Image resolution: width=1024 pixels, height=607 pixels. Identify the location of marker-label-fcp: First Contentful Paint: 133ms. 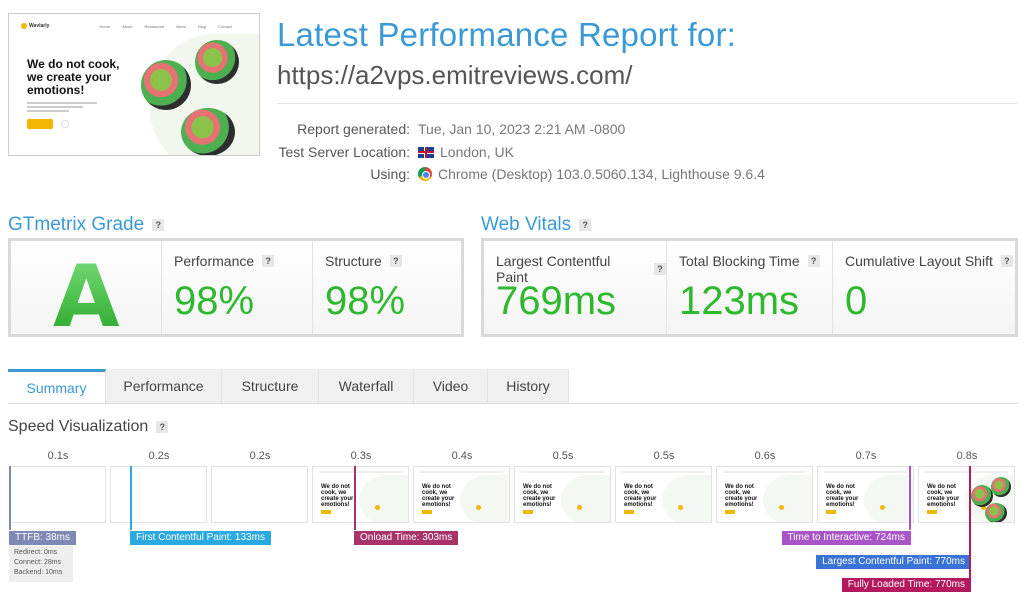
(200, 538).